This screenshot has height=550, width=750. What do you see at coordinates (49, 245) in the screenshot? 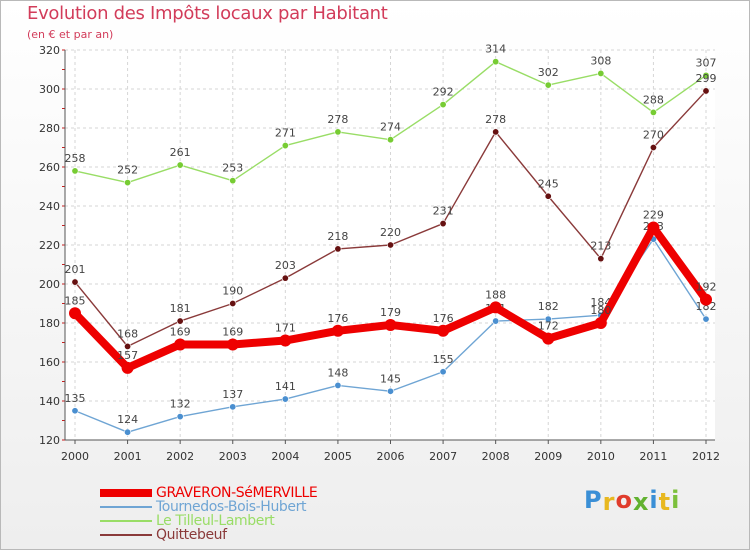
I see `y-tick-label: 220` at bounding box center [49, 245].